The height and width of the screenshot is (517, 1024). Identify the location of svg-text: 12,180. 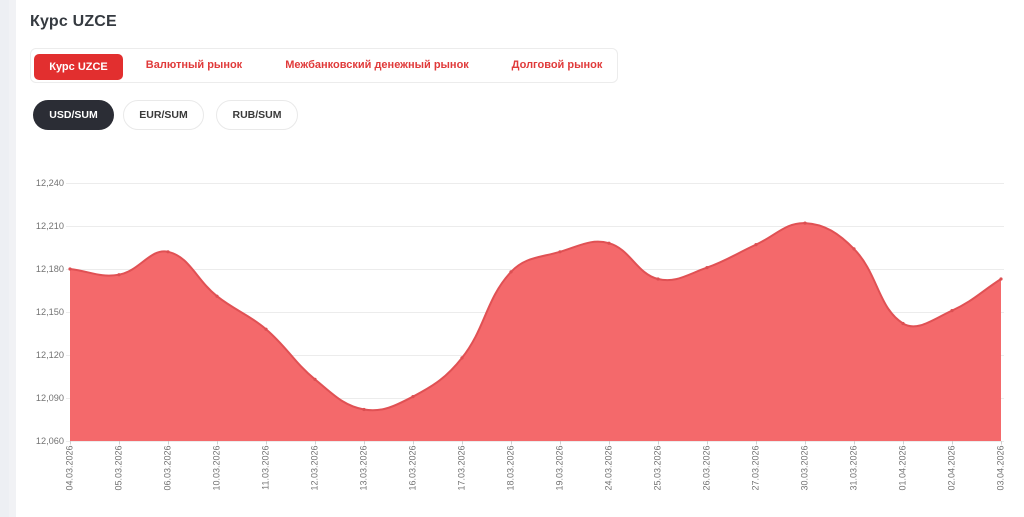
(50, 269).